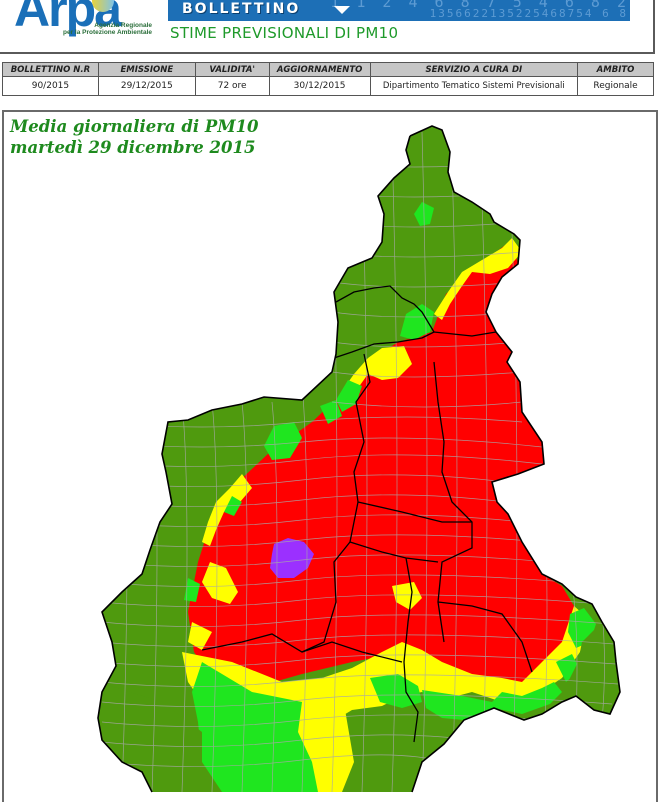 This screenshot has width=660, height=802. What do you see at coordinates (50, 86) in the screenshot?
I see `value-bollettino-nr: 90/2015` at bounding box center [50, 86].